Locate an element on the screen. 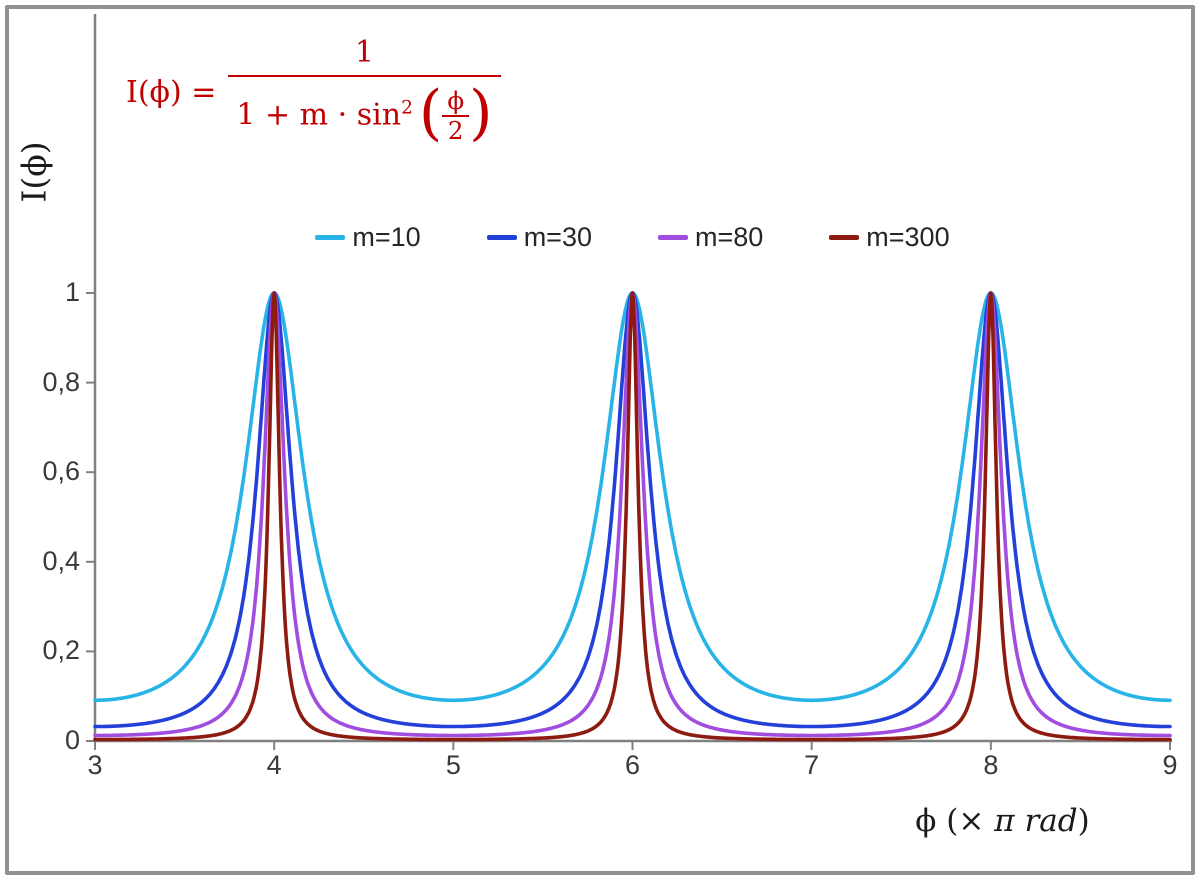 The width and height of the screenshot is (1200, 880). legend-item: m=30 is located at coordinates (539, 237).